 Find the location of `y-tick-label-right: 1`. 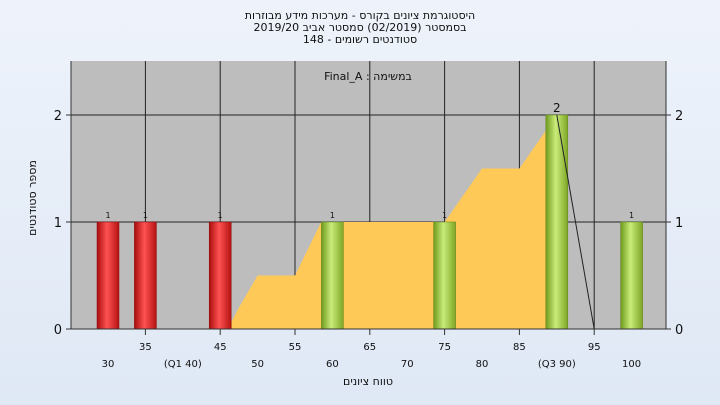

y-tick-label-right: 1 is located at coordinates (679, 223).